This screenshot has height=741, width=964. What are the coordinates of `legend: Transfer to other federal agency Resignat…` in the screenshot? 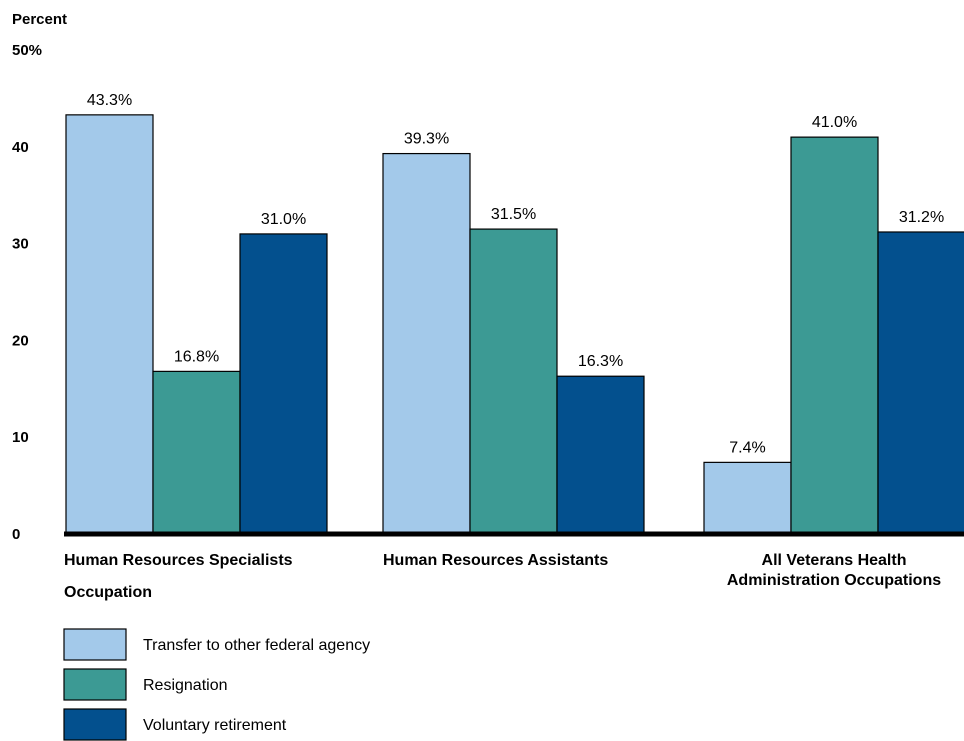 It's located at (216, 684).